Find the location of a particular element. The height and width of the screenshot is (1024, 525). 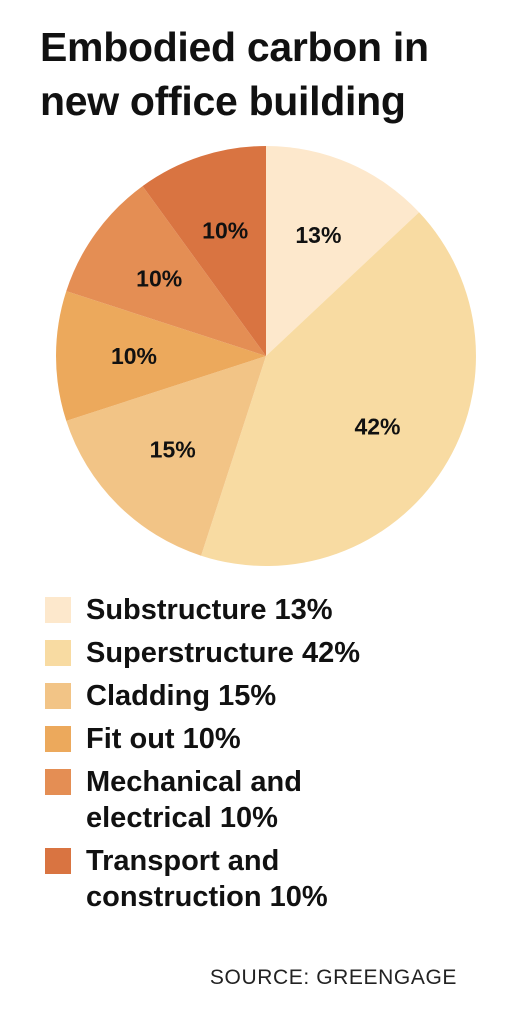

legend-label-5-1: construction 10% is located at coordinates (207, 897).